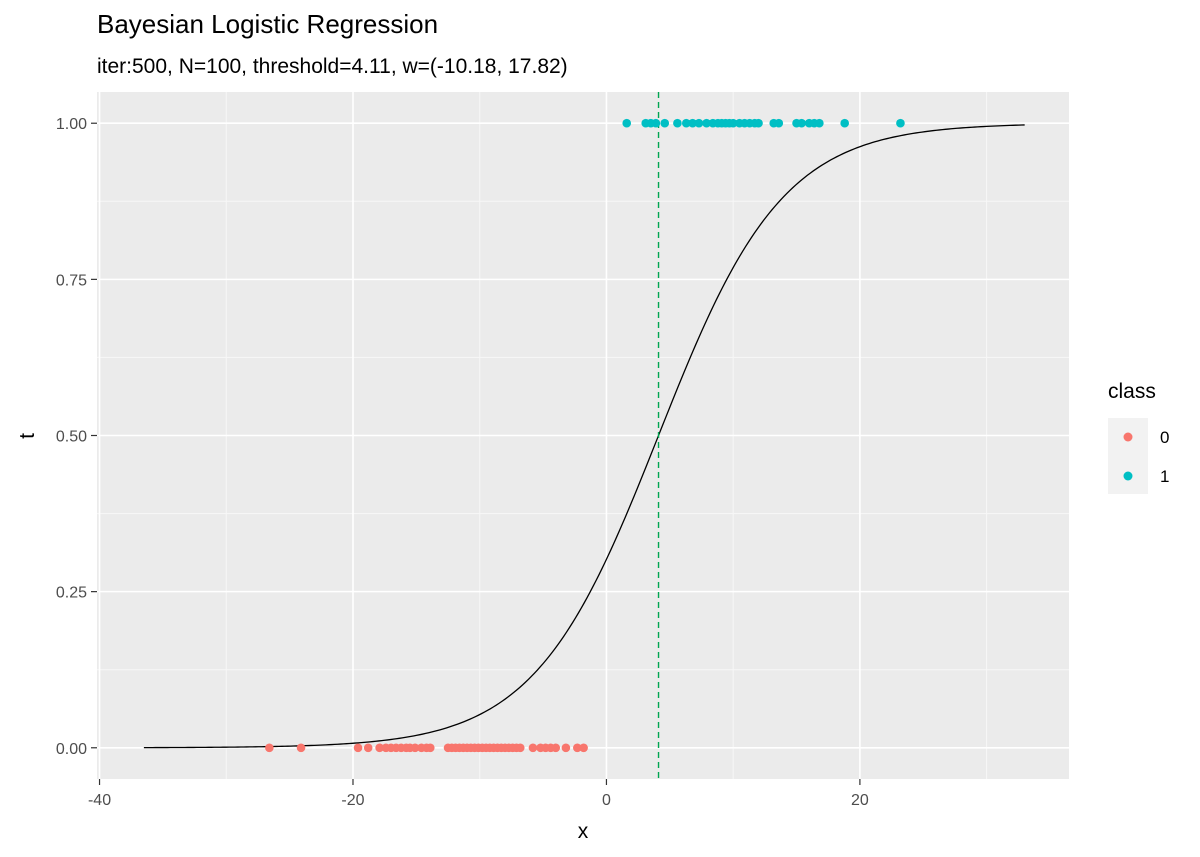 This screenshot has width=1200, height=857. What do you see at coordinates (1138, 437) in the screenshot?
I see `legend: class 0 1` at bounding box center [1138, 437].